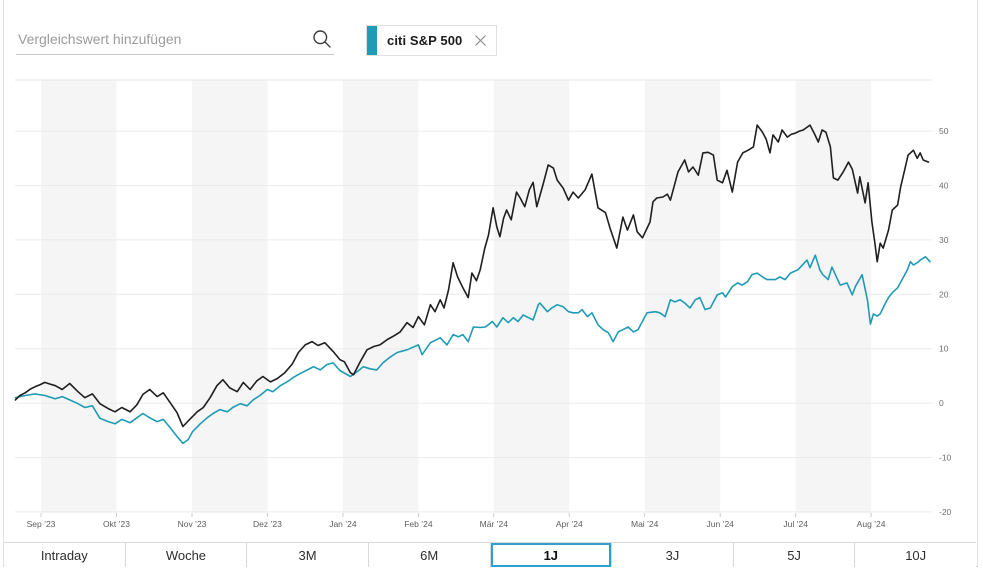 The image size is (983, 574). I want to click on range-tab-label: 5J, so click(794, 555).